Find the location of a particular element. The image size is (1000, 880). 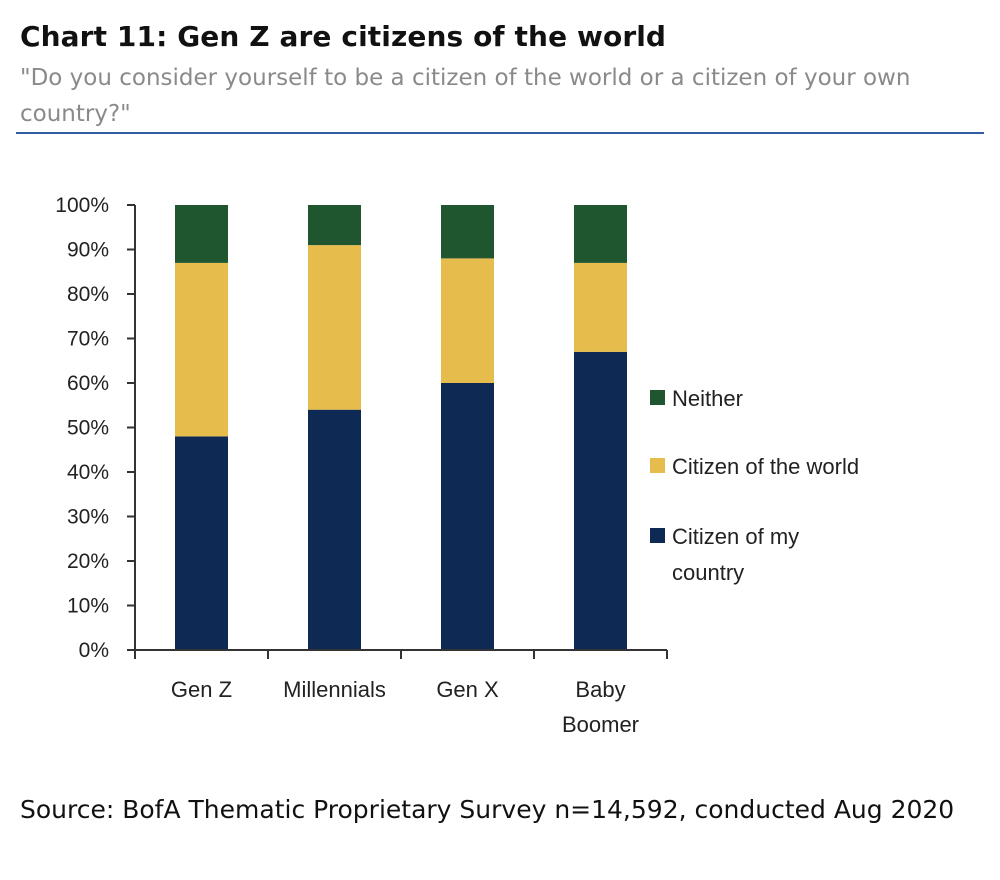

y-tick-label: 90% is located at coordinates (88, 250).